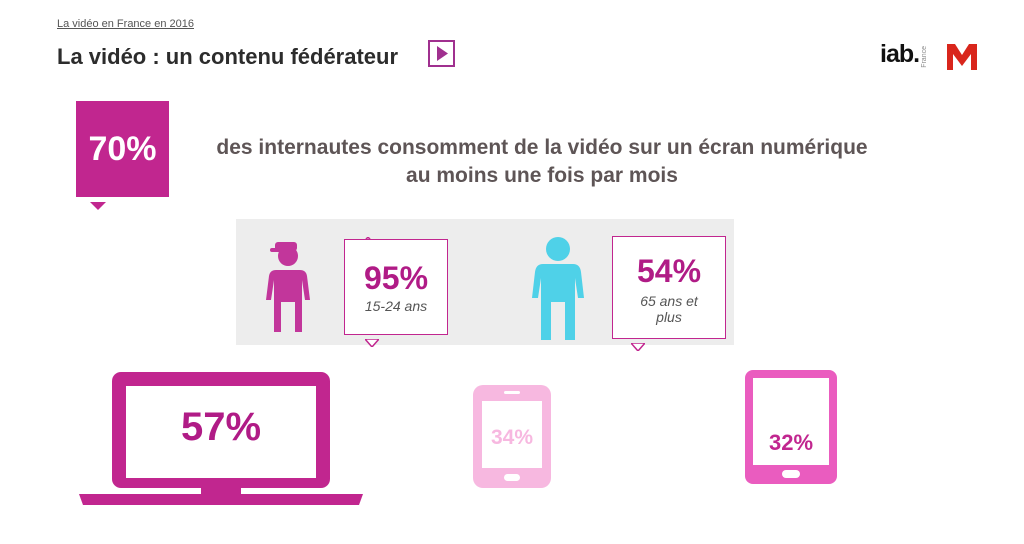  Describe the element at coordinates (669, 317) in the screenshot. I see `senior-label-2: plus` at that location.